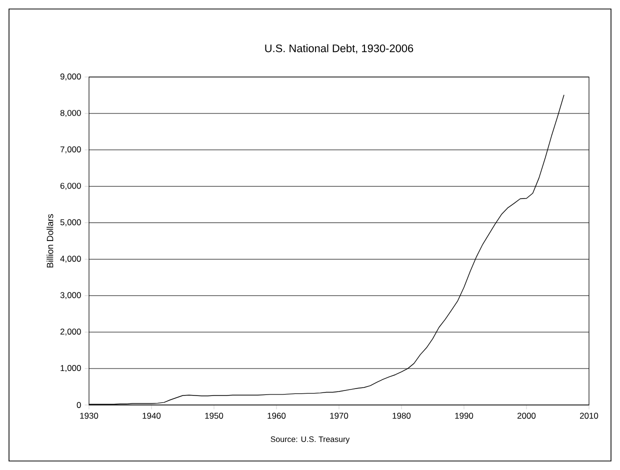 This screenshot has height=470, width=620. I want to click on y-tick-label: 0, so click(78, 405).